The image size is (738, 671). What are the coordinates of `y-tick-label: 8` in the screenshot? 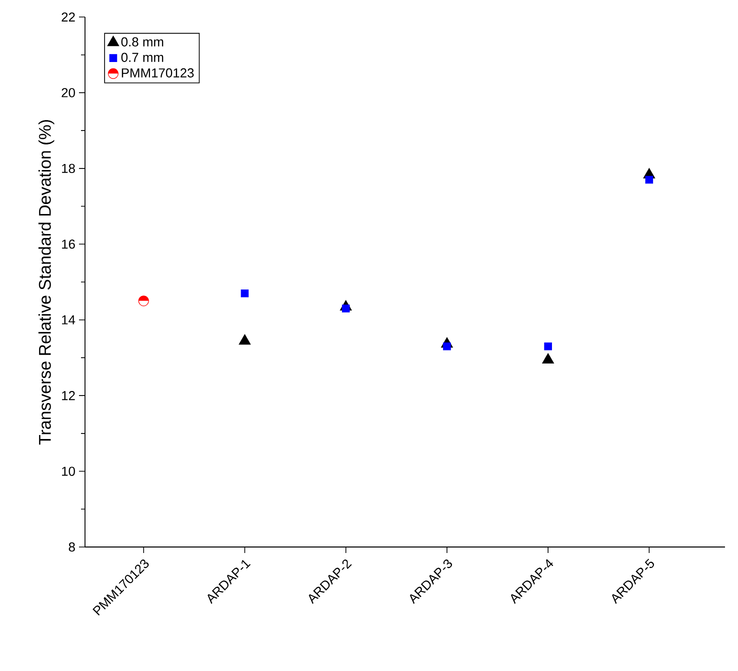 It's located at (71, 547).